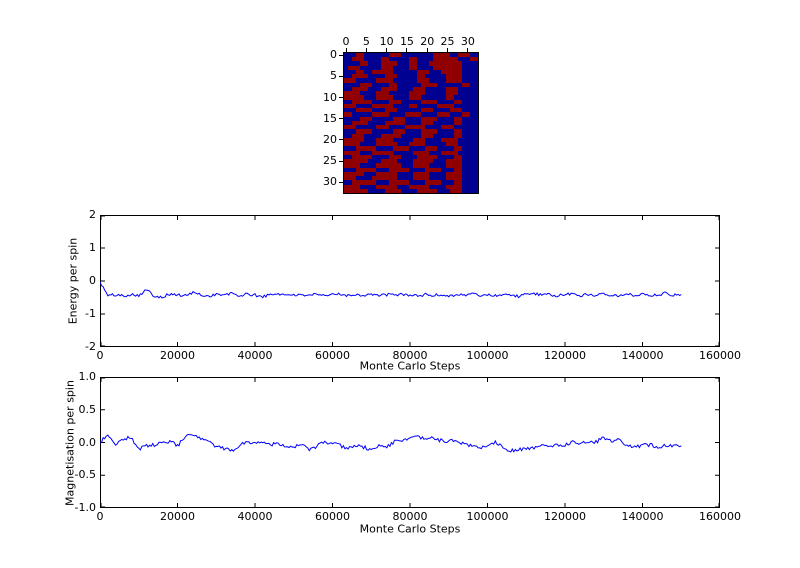  Describe the element at coordinates (642, 516) in the screenshot. I see `magnetisation-per-spin-x-tick-label: 140000` at that location.